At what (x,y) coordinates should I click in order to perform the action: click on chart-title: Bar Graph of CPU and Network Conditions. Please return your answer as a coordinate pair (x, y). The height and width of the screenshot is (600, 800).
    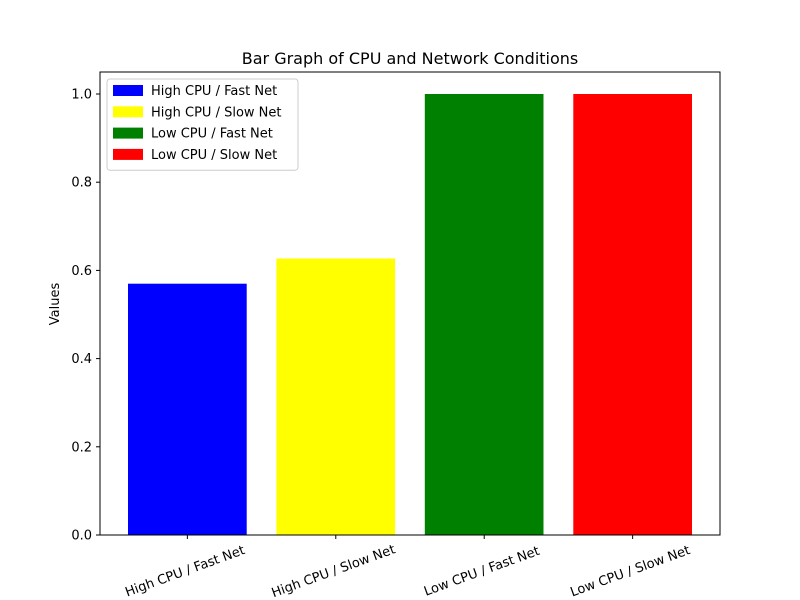
    Looking at the image, I should click on (410, 58).